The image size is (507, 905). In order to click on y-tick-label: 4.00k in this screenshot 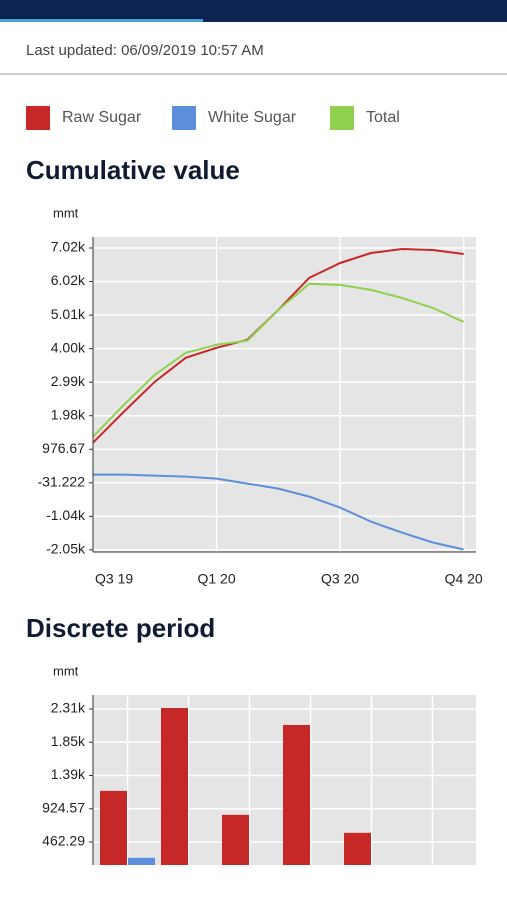, I will do `click(68, 347)`.